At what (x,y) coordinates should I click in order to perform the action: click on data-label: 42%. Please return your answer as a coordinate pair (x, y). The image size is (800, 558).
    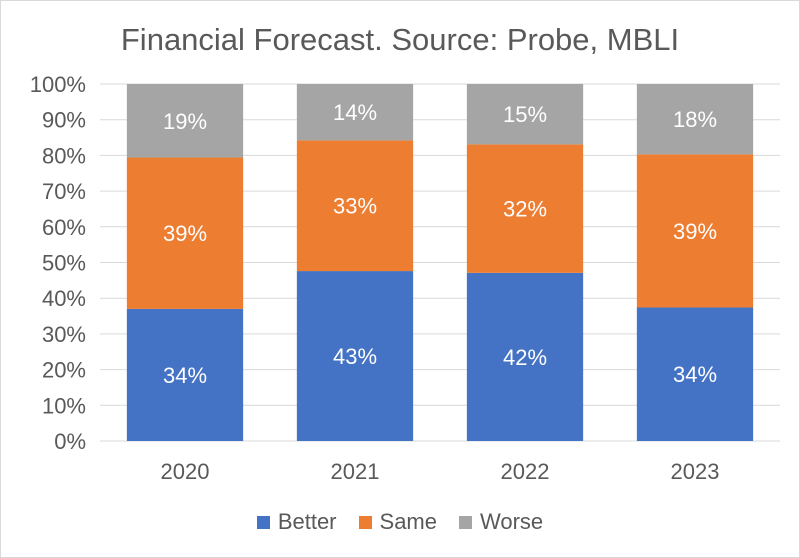
    Looking at the image, I should click on (525, 357).